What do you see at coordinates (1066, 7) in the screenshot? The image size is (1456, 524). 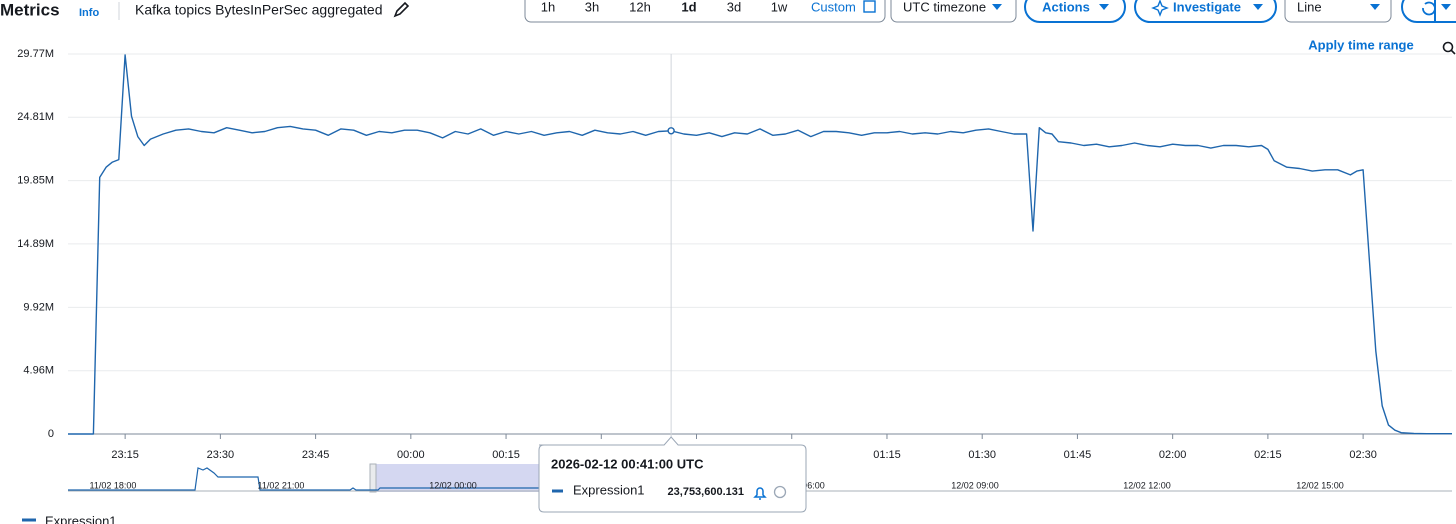 I see `actions-label: Actions` at bounding box center [1066, 7].